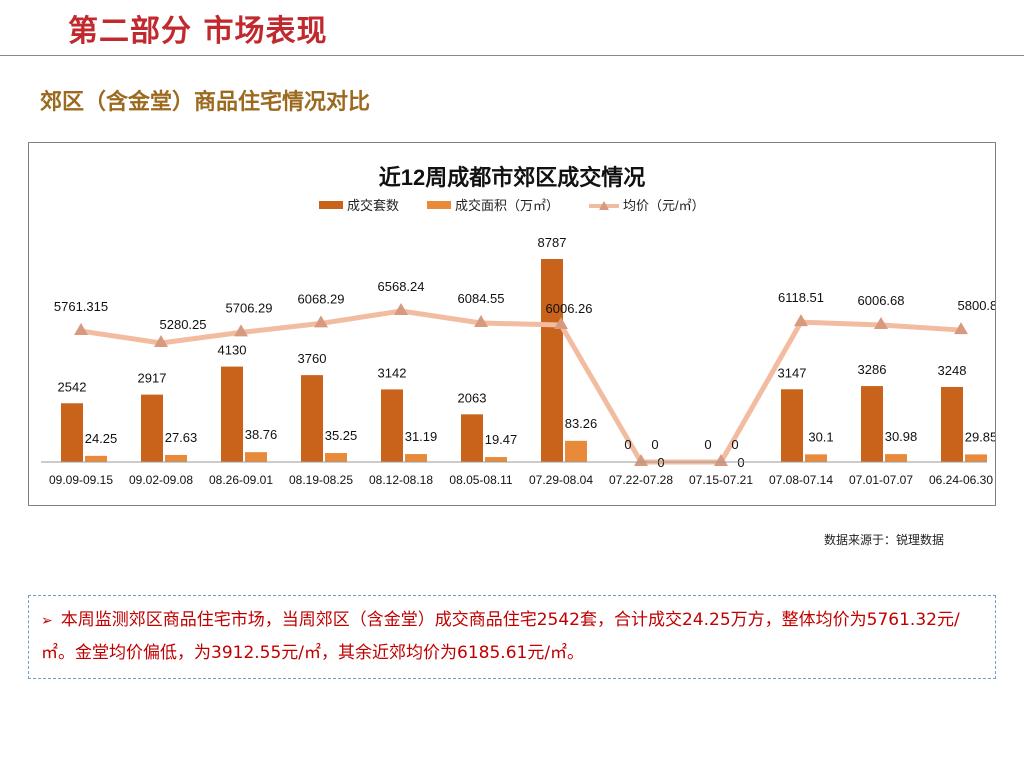 This screenshot has width=1024, height=768. I want to click on label-area: 27.63, so click(181, 437).